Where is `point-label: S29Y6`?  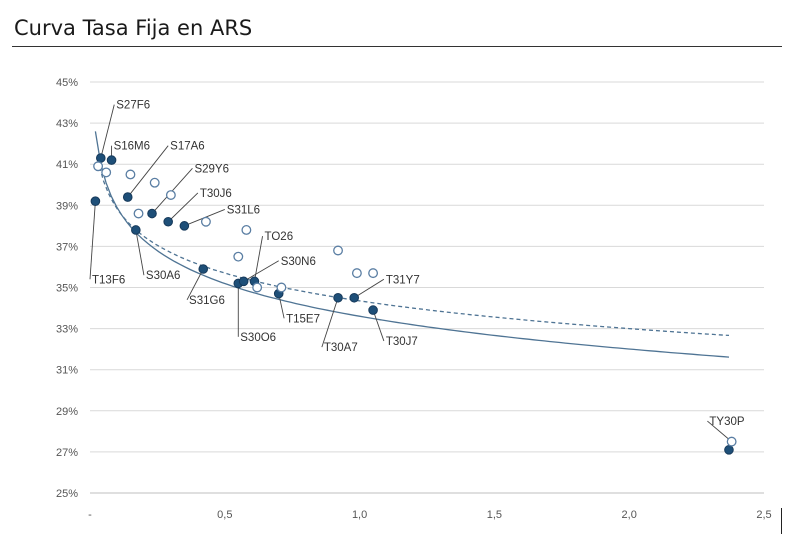 point-label: S29Y6 is located at coordinates (211, 169).